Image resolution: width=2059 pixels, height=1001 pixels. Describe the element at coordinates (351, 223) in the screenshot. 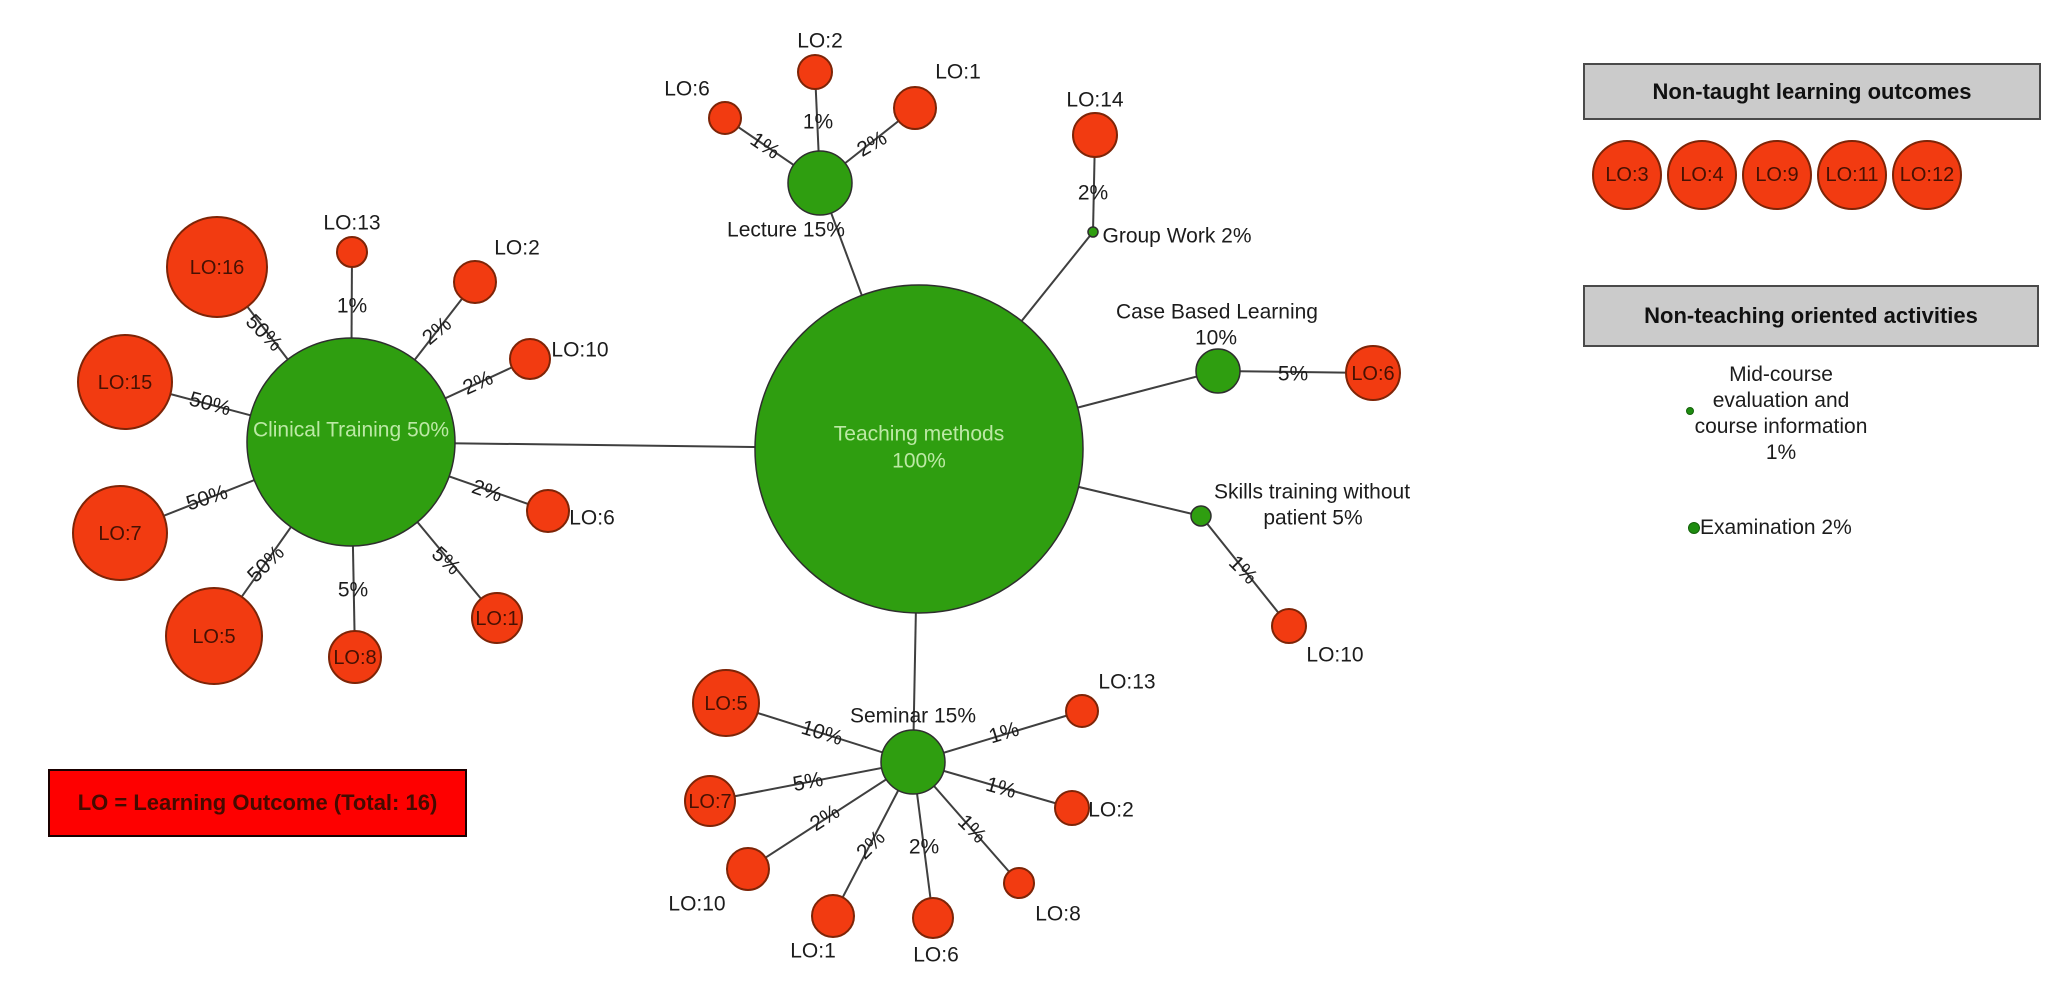

I see `label-clinical-lo13-circle: LO:13` at that location.